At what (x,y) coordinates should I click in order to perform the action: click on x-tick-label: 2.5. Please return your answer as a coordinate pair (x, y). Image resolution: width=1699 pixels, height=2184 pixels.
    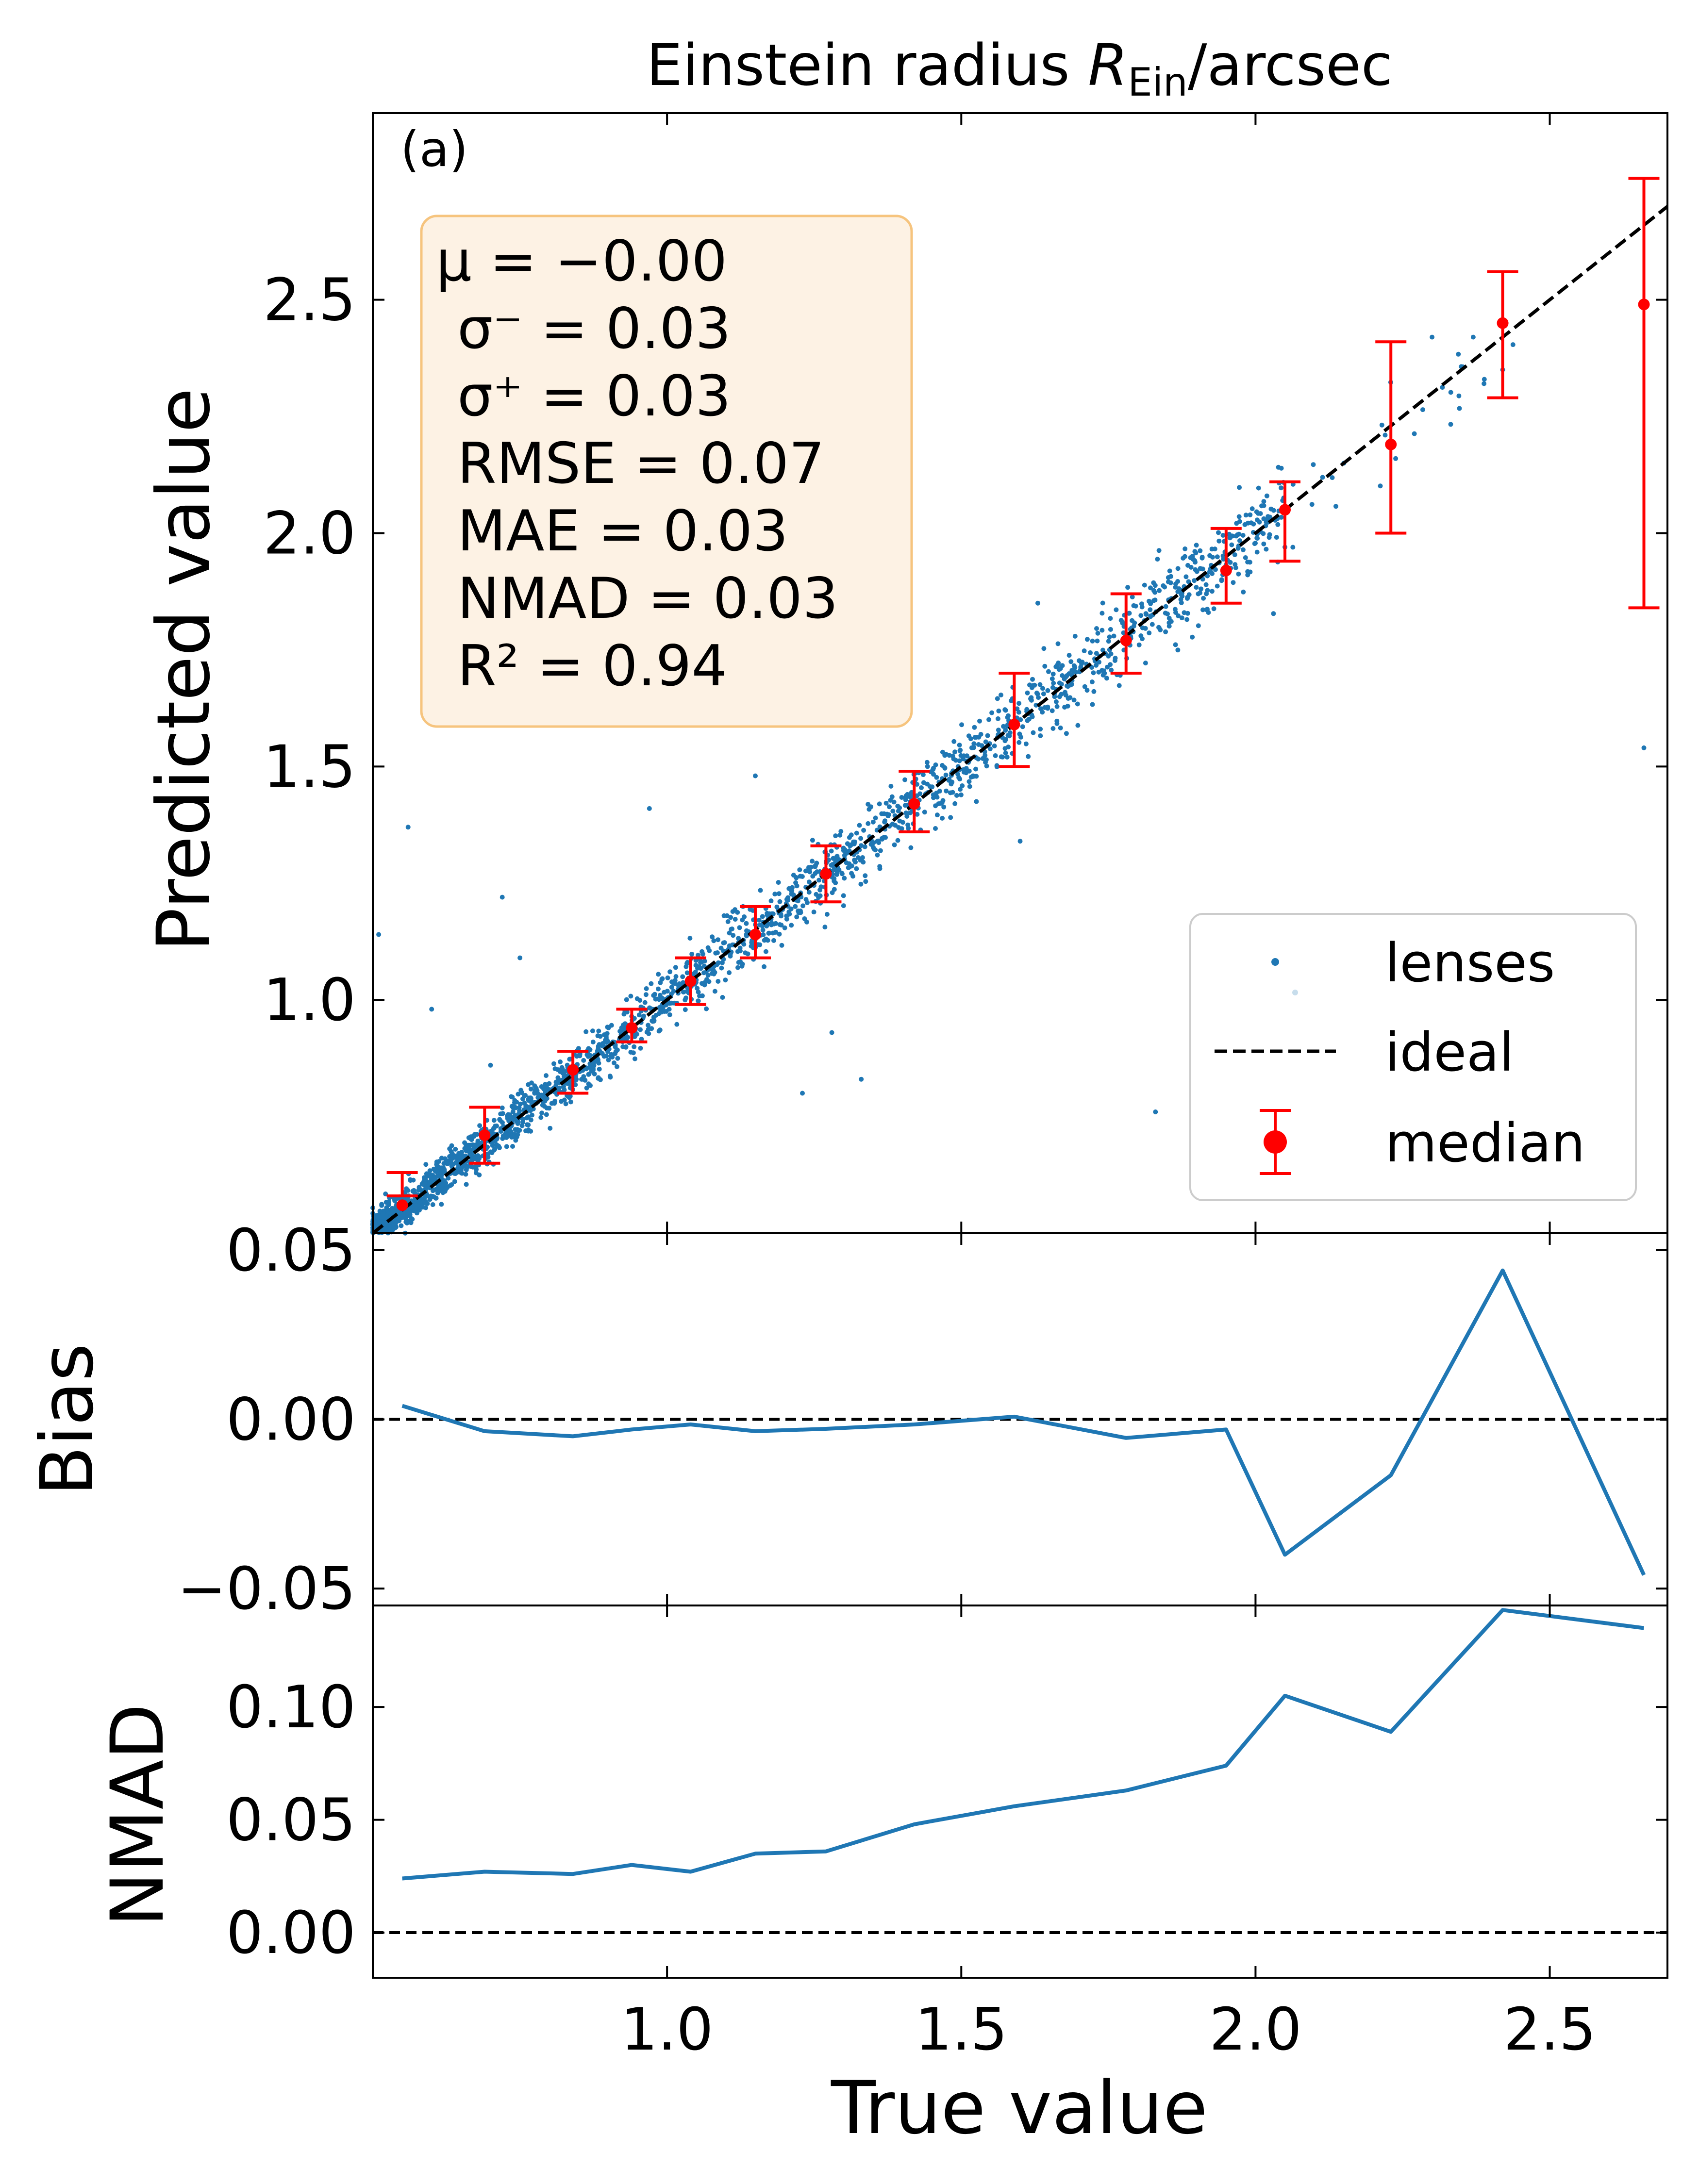
    Looking at the image, I should click on (1549, 2030).